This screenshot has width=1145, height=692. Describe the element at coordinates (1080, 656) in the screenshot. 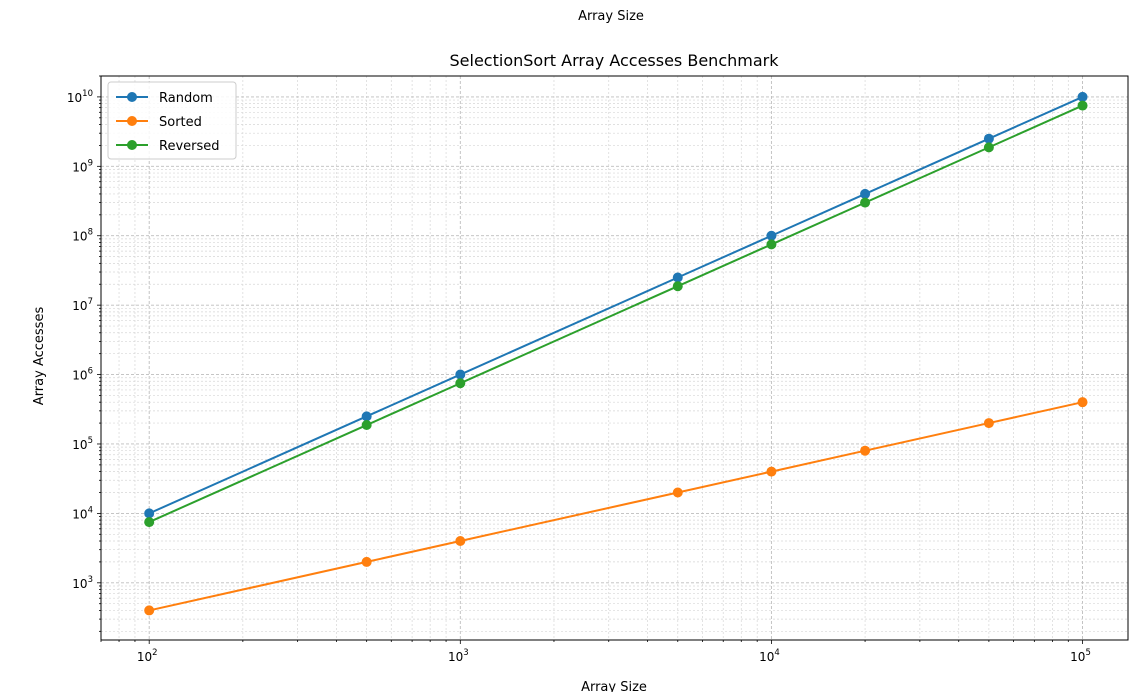

I see `x-tick-label: 10⁵` at that location.